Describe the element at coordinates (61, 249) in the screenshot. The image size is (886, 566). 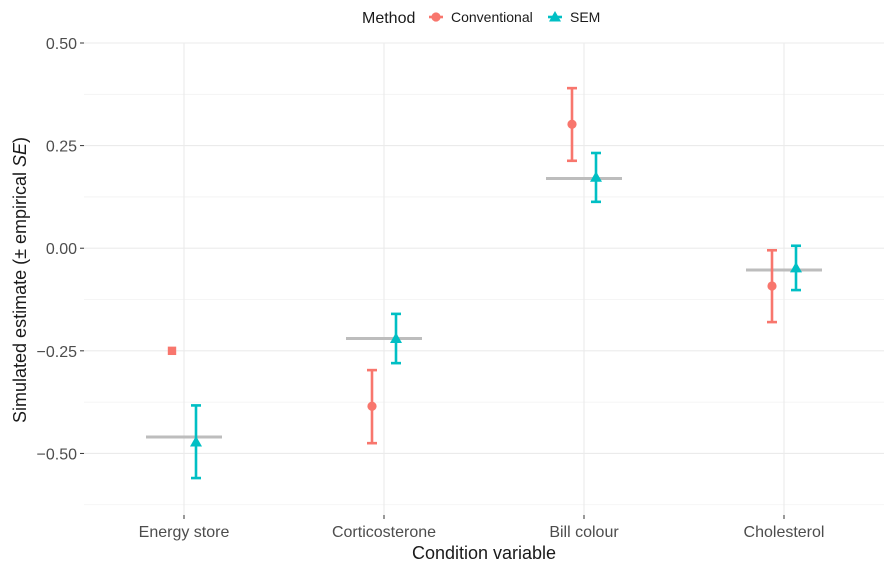
I see `y-tick-label: 0.00` at that location.